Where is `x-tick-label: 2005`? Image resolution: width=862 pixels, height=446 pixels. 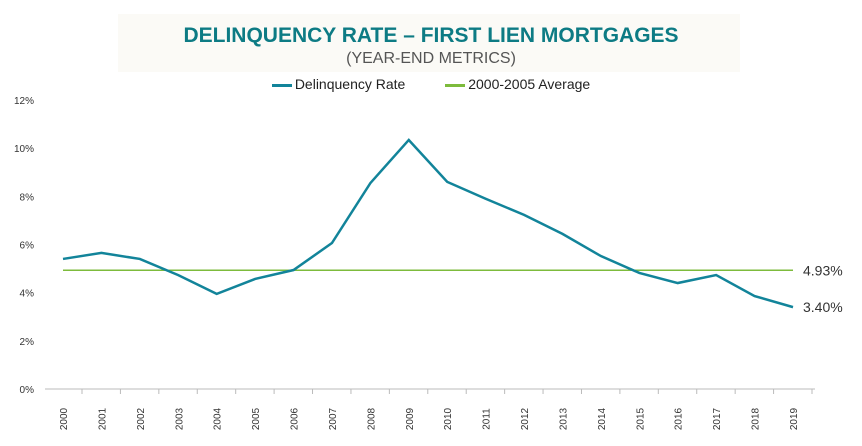 x-tick-label: 2005 is located at coordinates (256, 418).